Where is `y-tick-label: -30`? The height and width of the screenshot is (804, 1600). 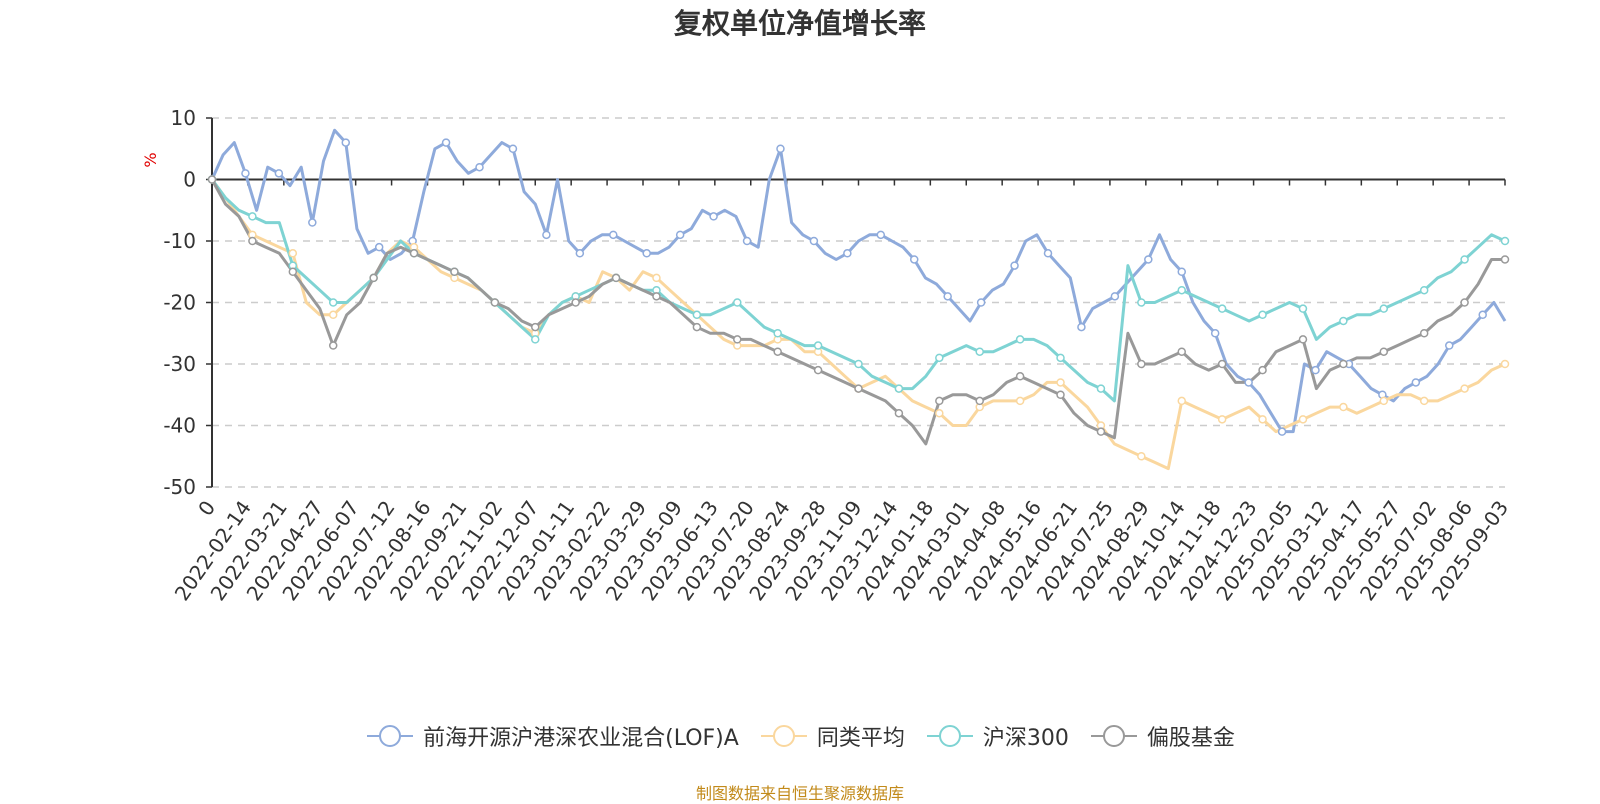
y-tick-label: -30 is located at coordinates (179, 364).